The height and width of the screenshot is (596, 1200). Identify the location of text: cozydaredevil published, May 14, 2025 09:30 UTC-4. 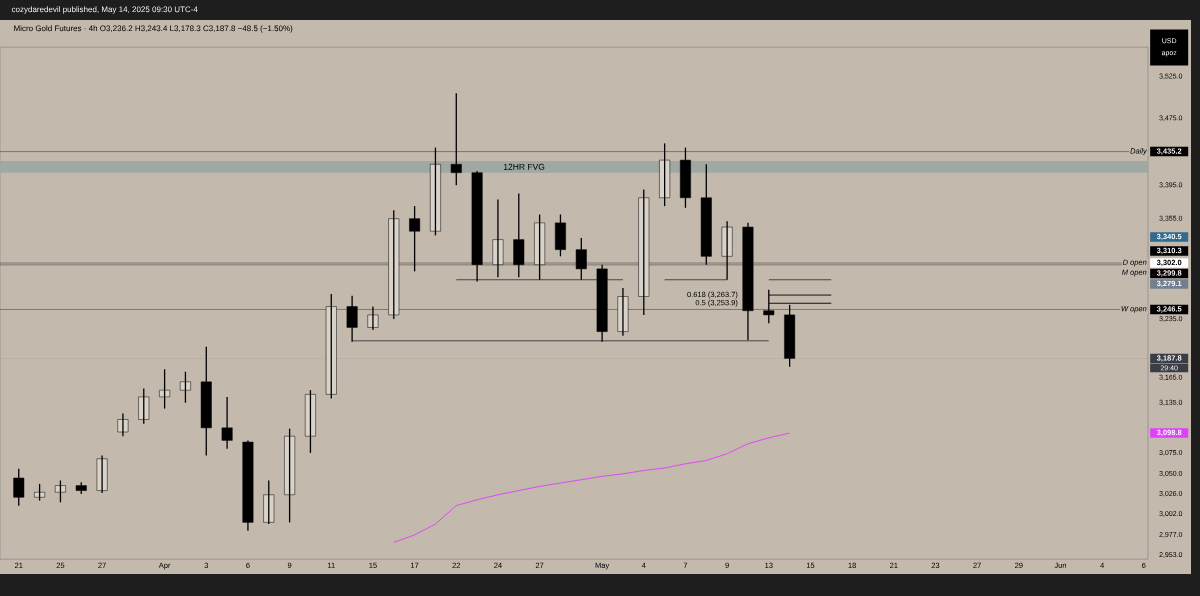
(104, 10).